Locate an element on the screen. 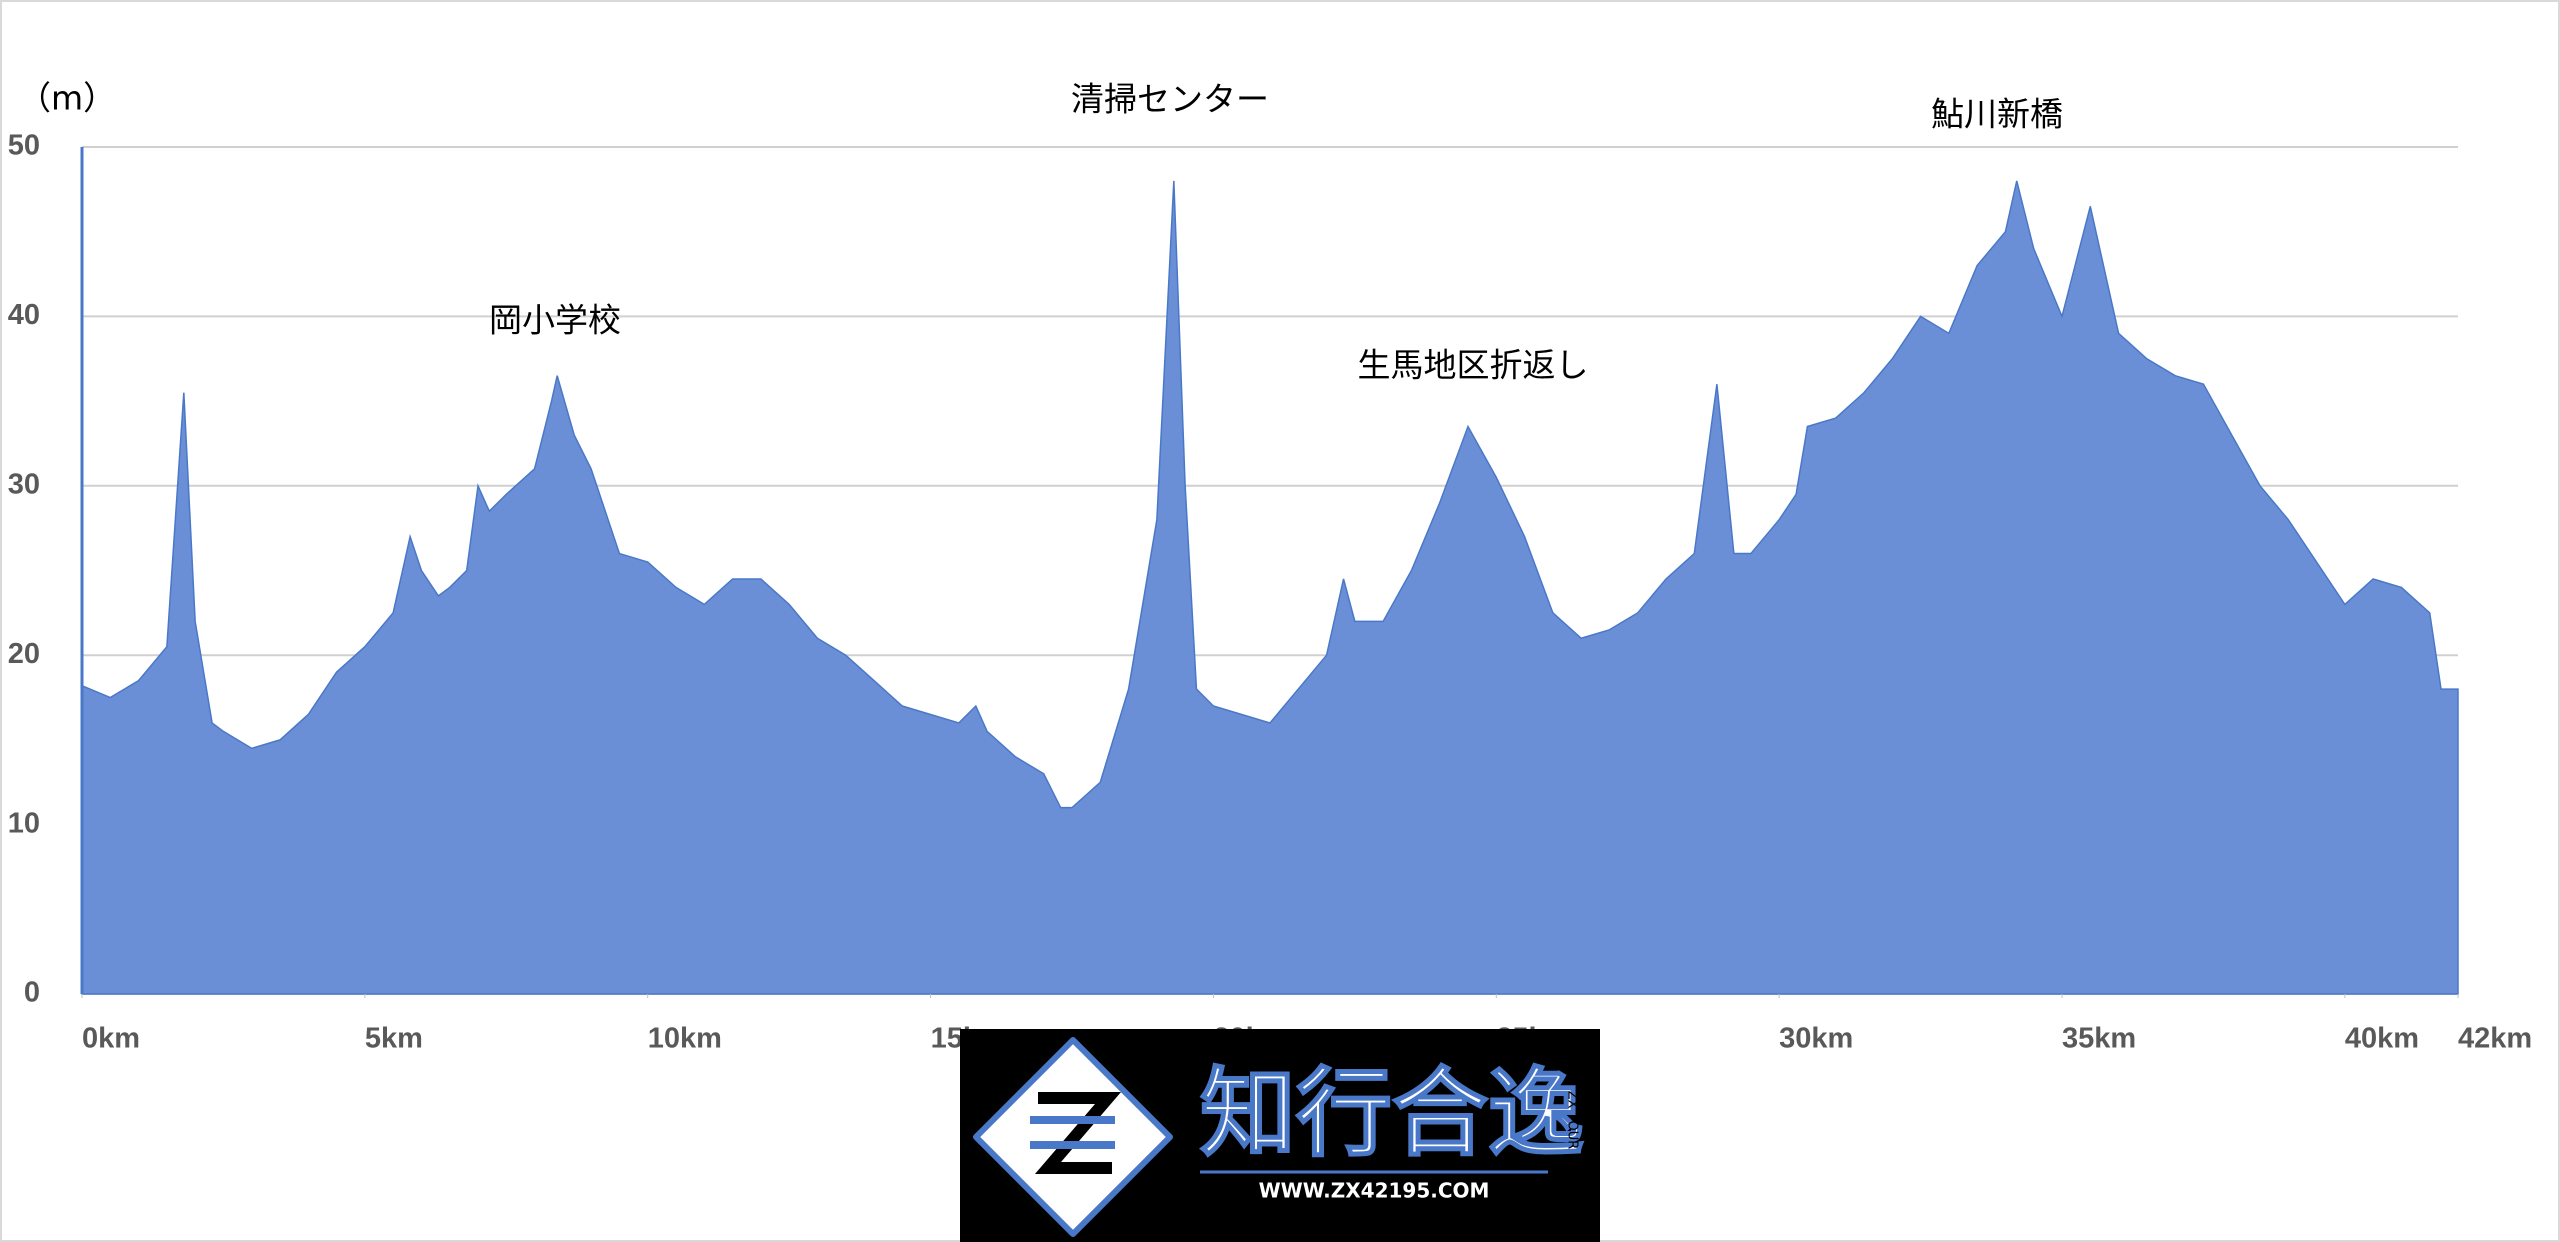 The image size is (2560, 1242). y-tick-label: 50 is located at coordinates (24, 146).